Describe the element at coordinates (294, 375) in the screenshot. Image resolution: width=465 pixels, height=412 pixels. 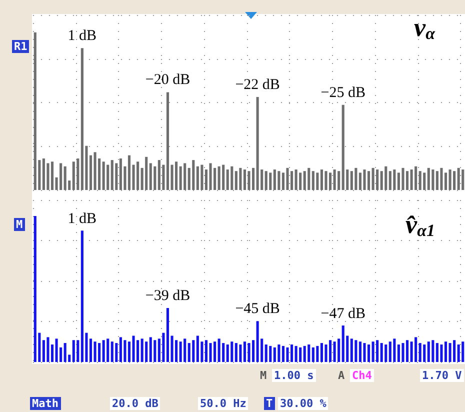
I see `text: 1.00 s` at that location.